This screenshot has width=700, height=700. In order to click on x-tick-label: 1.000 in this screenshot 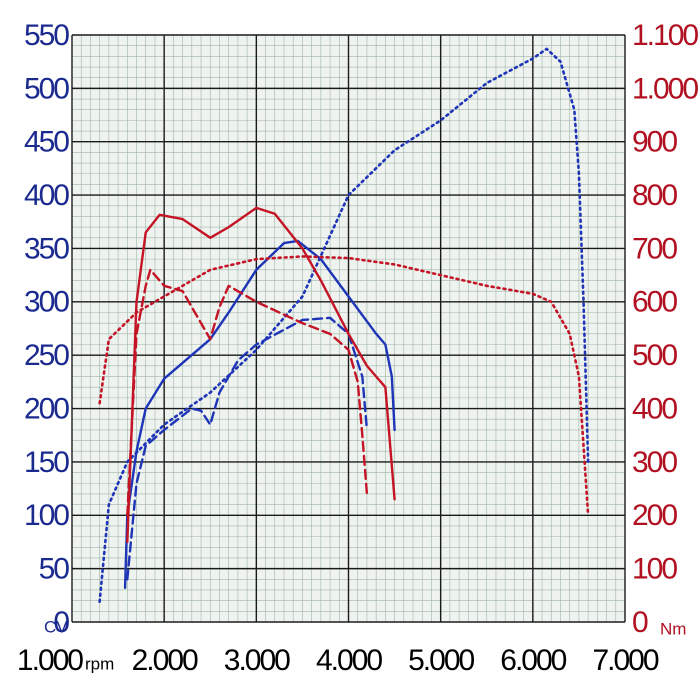, I will do `click(50, 660)`.